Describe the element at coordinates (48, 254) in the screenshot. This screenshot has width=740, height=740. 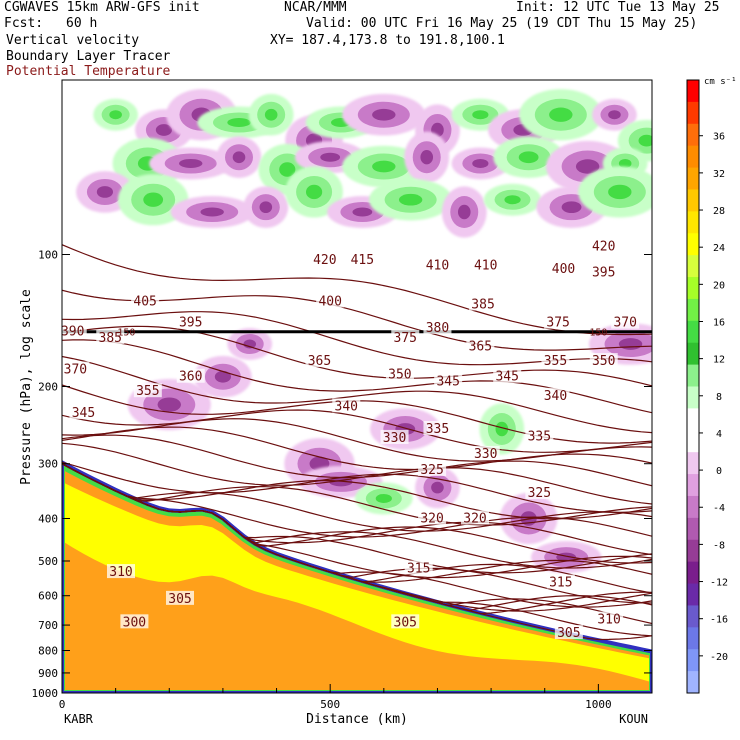
I see `y-tick-label: 100` at that location.